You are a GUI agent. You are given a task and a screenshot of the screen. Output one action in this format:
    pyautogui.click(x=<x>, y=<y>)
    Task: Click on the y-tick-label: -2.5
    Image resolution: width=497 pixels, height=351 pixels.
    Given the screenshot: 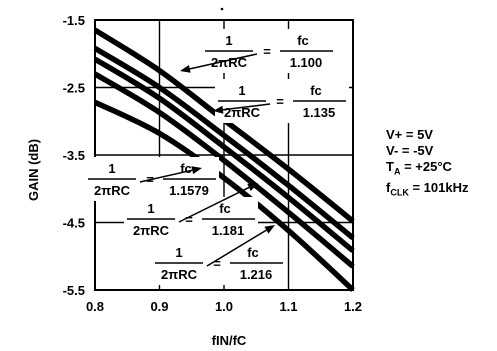 What is the action you would take?
    pyautogui.click(x=74, y=88)
    